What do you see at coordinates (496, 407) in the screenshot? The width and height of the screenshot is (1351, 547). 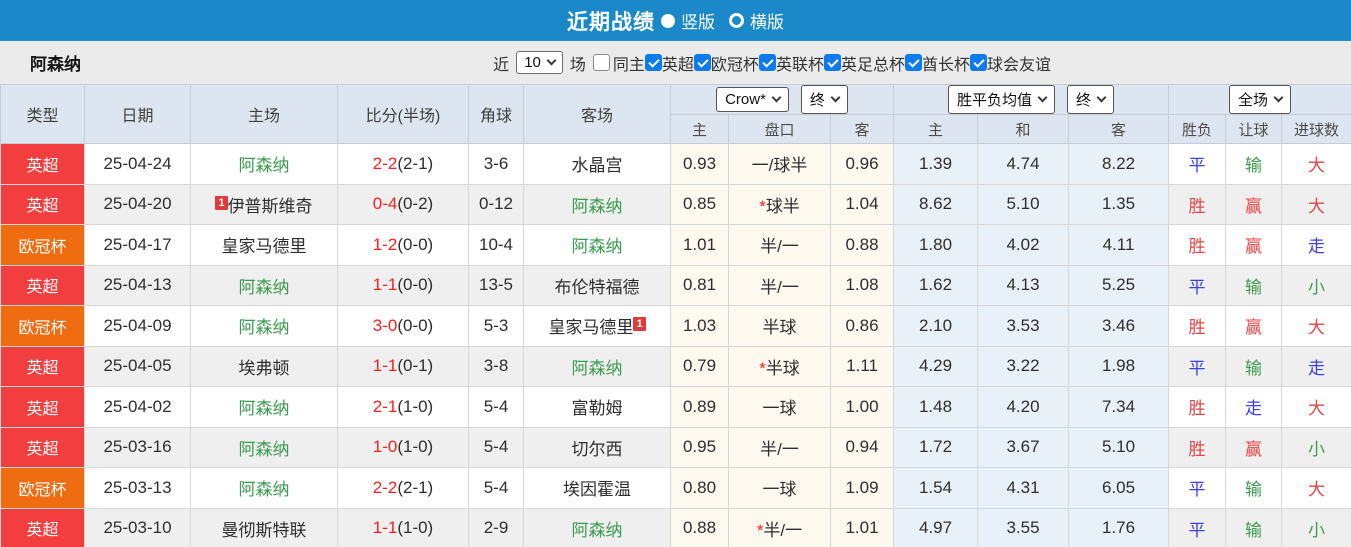 I see `corners-cell: 5-4` at bounding box center [496, 407].